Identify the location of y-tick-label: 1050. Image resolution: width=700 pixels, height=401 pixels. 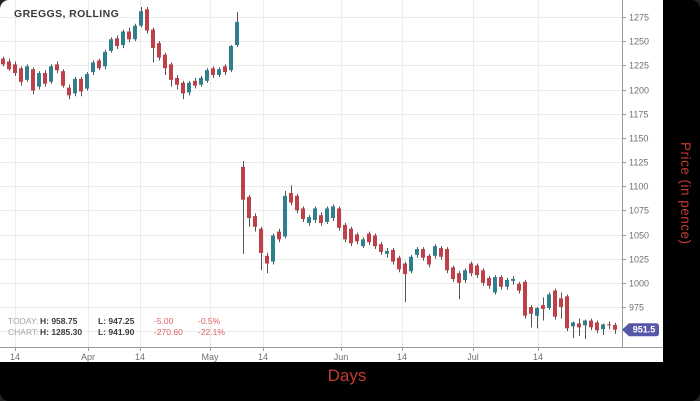
(639, 236).